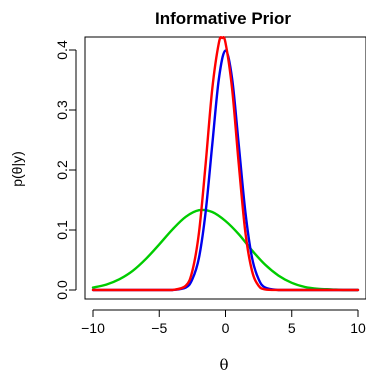  I want to click on y-tick-label: 0.3, so click(62, 110).